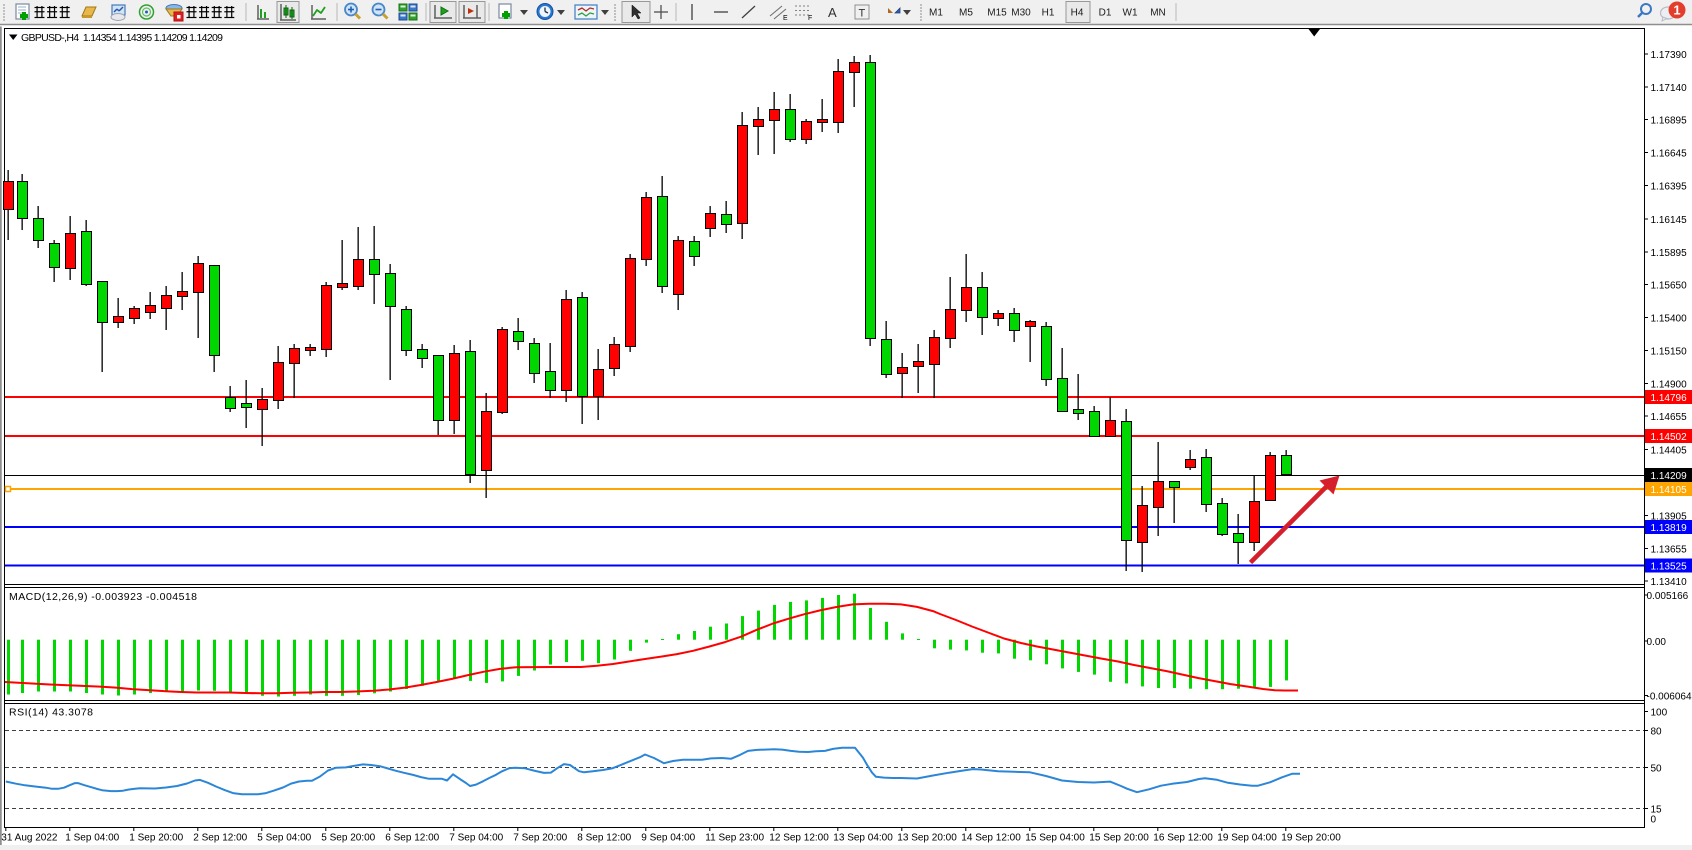  Describe the element at coordinates (668, 838) in the screenshot. I see `svg-text: 9 Sep 04:00` at that location.